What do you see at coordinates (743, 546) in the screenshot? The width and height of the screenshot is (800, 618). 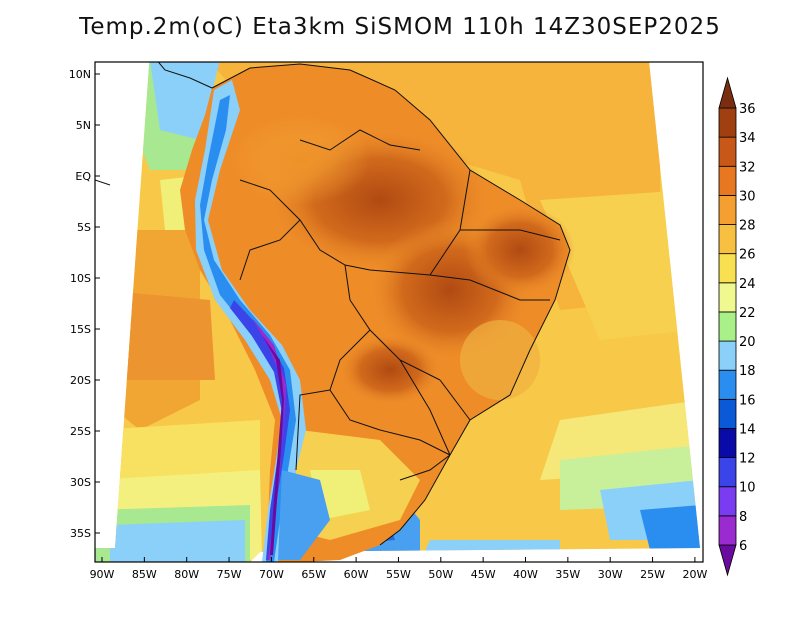 I see `colorbar-label: 6` at bounding box center [743, 546].